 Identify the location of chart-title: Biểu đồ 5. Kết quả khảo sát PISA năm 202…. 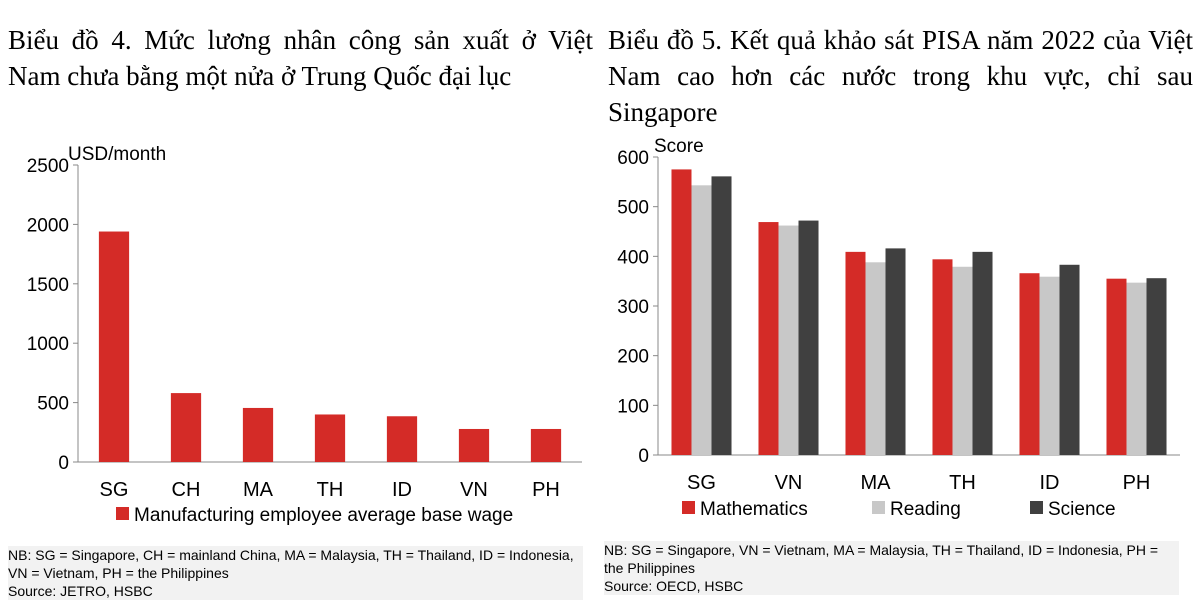
(900, 76).